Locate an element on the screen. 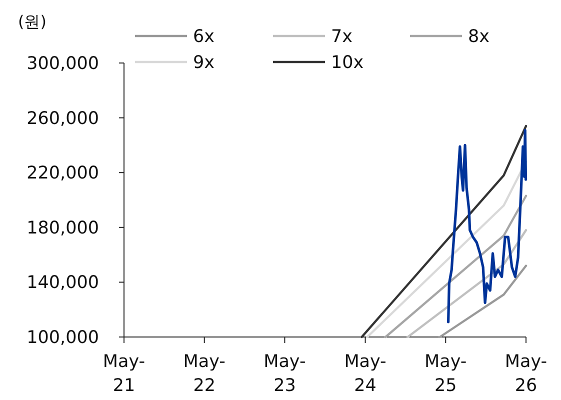 Image resolution: width=561 pixels, height=400 pixels. legend-label: 8x is located at coordinates (479, 37).